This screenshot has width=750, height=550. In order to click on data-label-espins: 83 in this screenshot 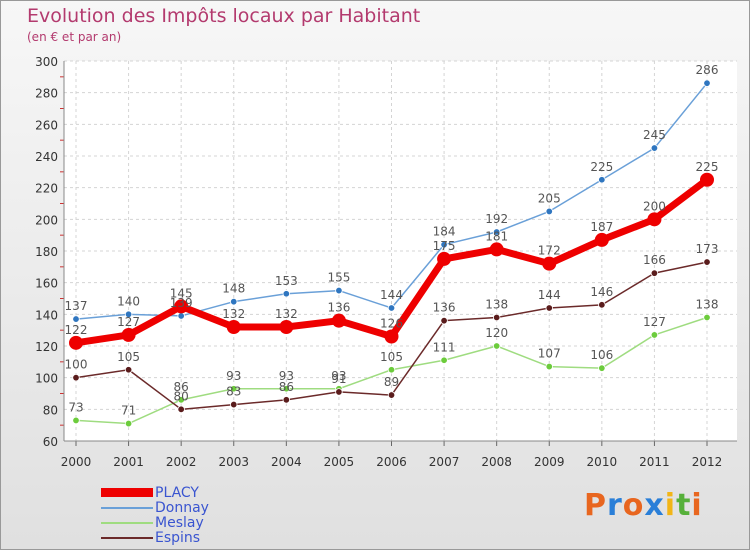, I will do `click(233, 392)`.